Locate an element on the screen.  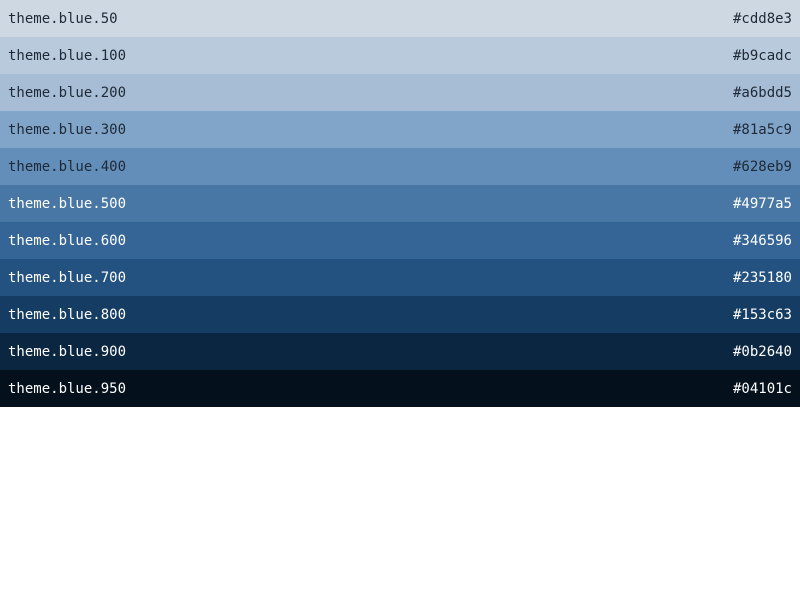
swatch-blue-900: theme.blue.900 #0b2640 is located at coordinates (400, 351).